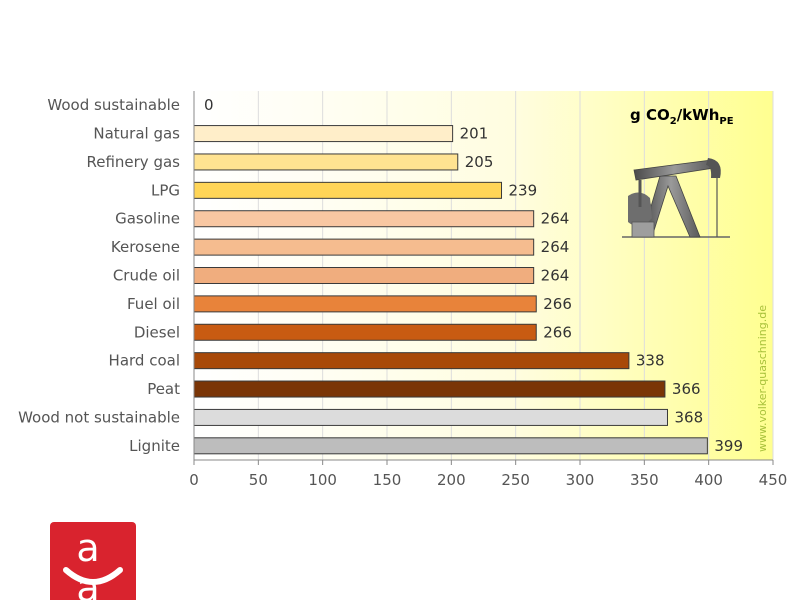 This screenshot has width=800, height=610. What do you see at coordinates (686, 389) in the screenshot?
I see `data-label: 366` at bounding box center [686, 389].